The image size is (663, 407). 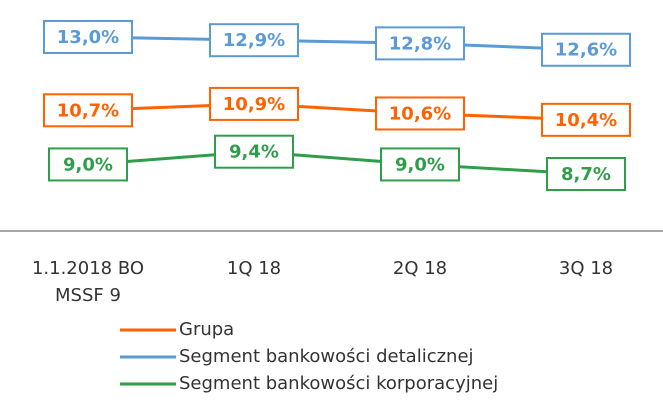 I want to click on value-label: 12,6%, so click(x=586, y=50).